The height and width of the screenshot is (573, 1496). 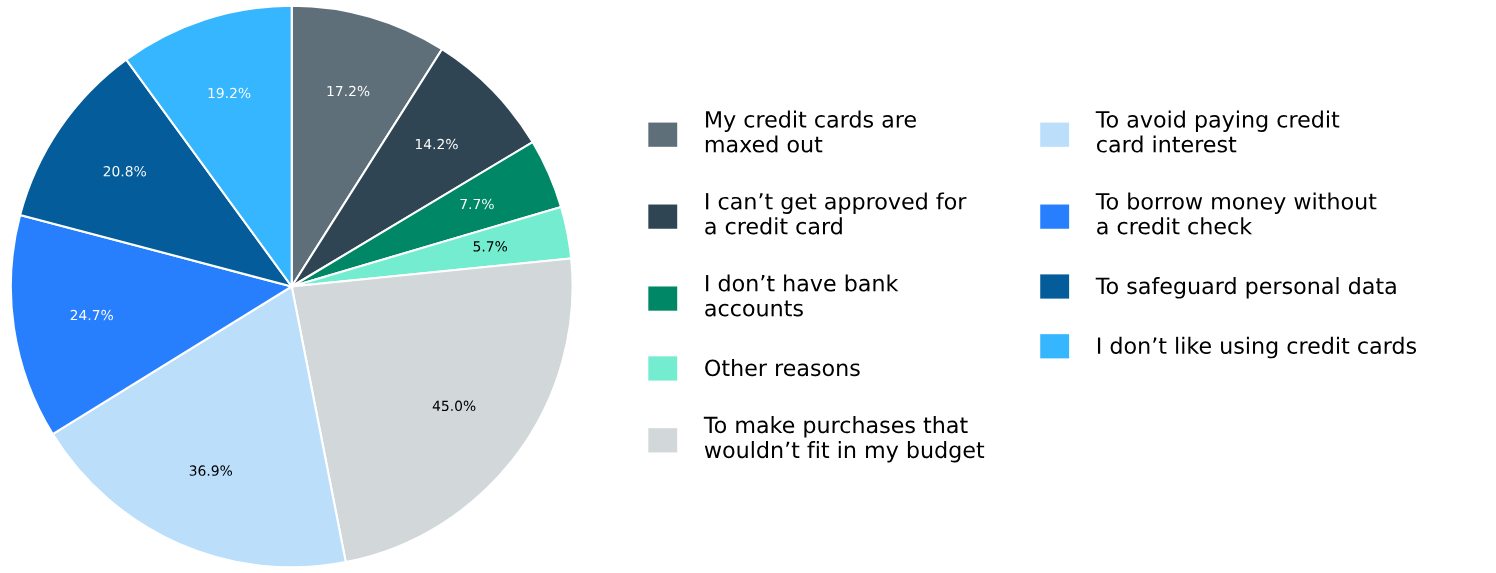 What do you see at coordinates (1257, 347) in the screenshot?
I see `legend-label: I don’t like using credit cards` at bounding box center [1257, 347].